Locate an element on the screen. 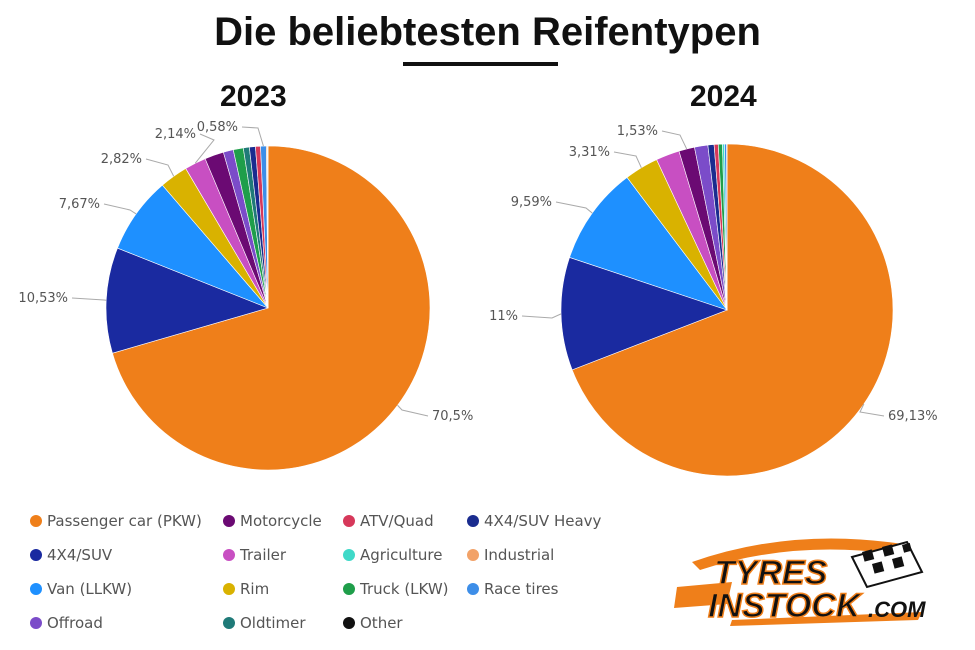  tyresinstock-logo: TYRES INSTOCK .COM is located at coordinates (800, 582).